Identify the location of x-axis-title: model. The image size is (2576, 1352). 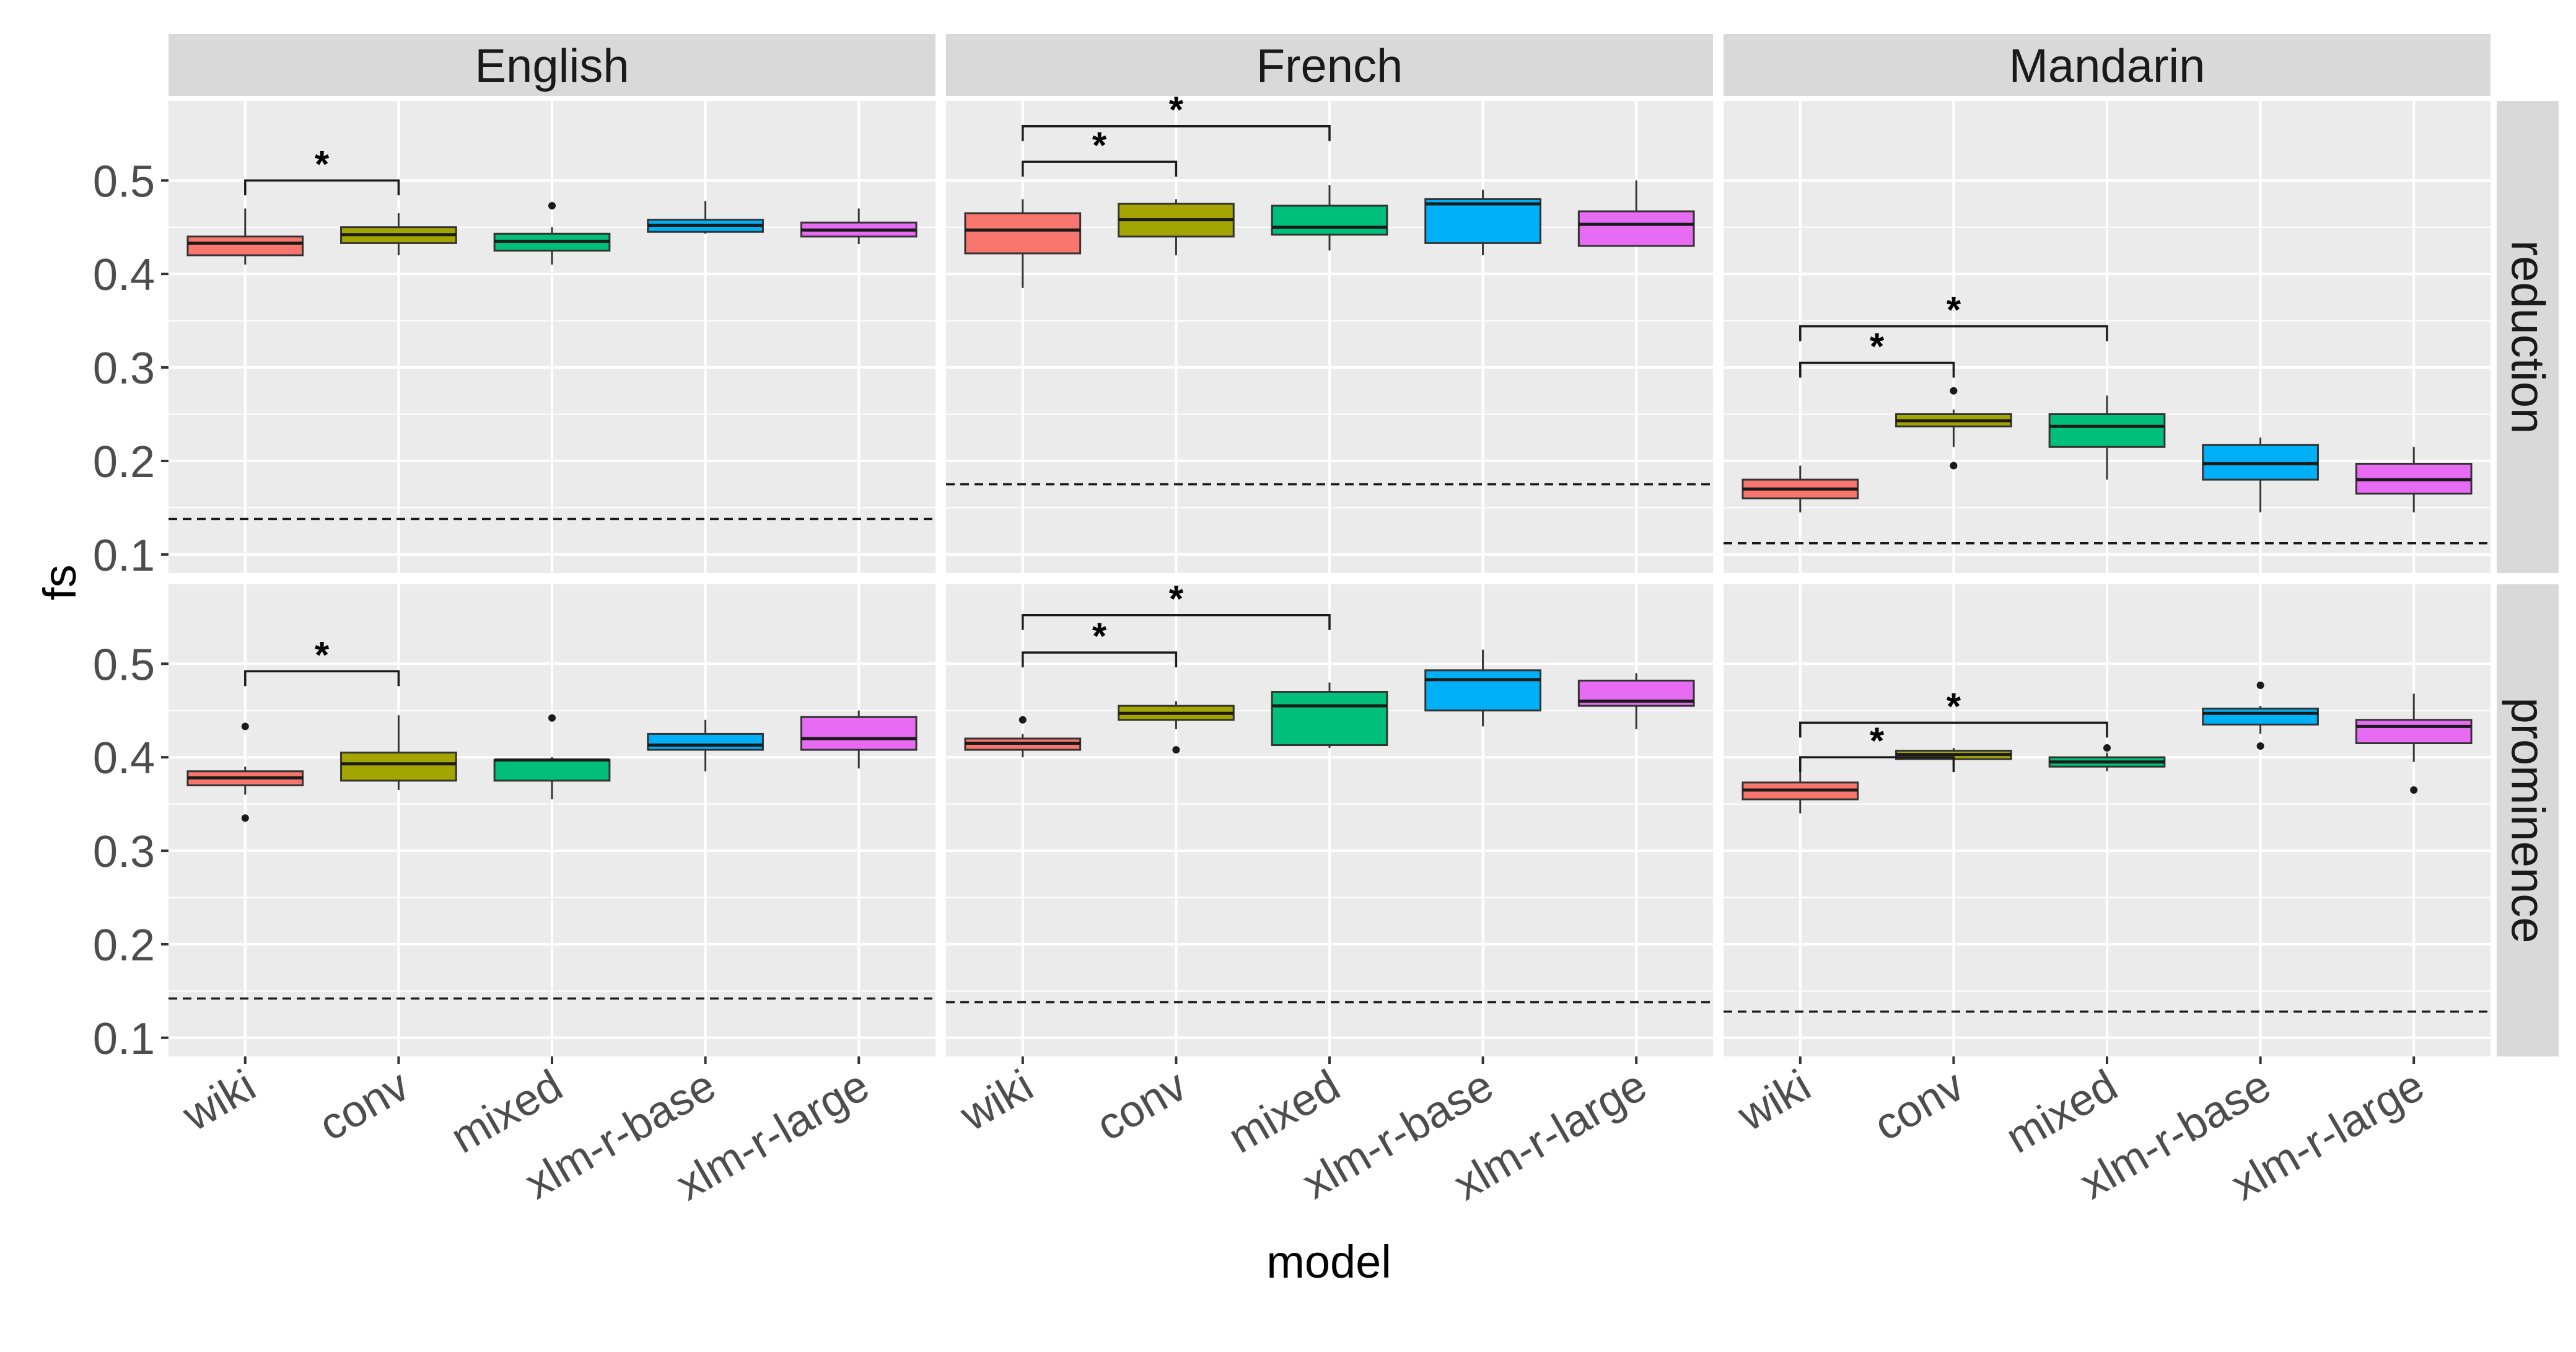
(1328, 1262).